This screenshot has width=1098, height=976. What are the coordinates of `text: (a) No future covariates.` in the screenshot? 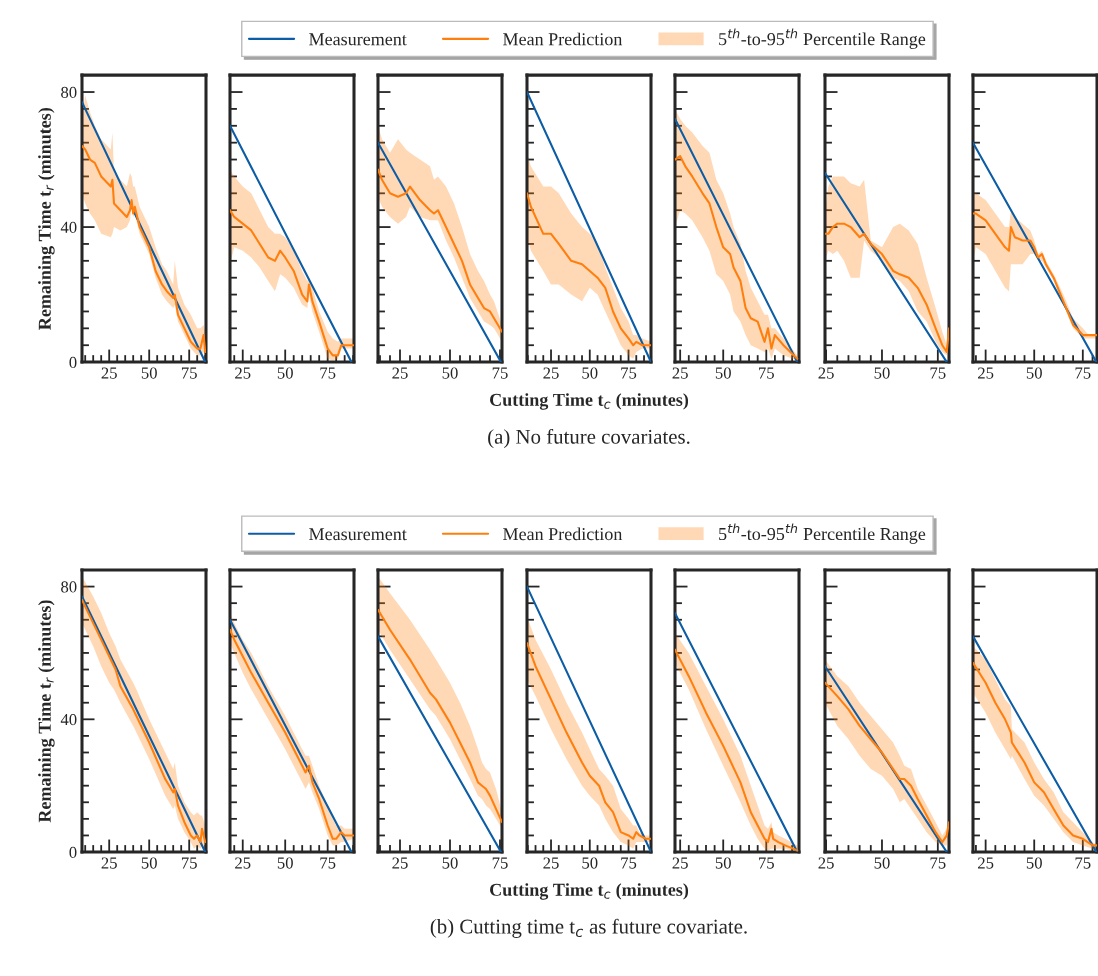 It's located at (589, 438).